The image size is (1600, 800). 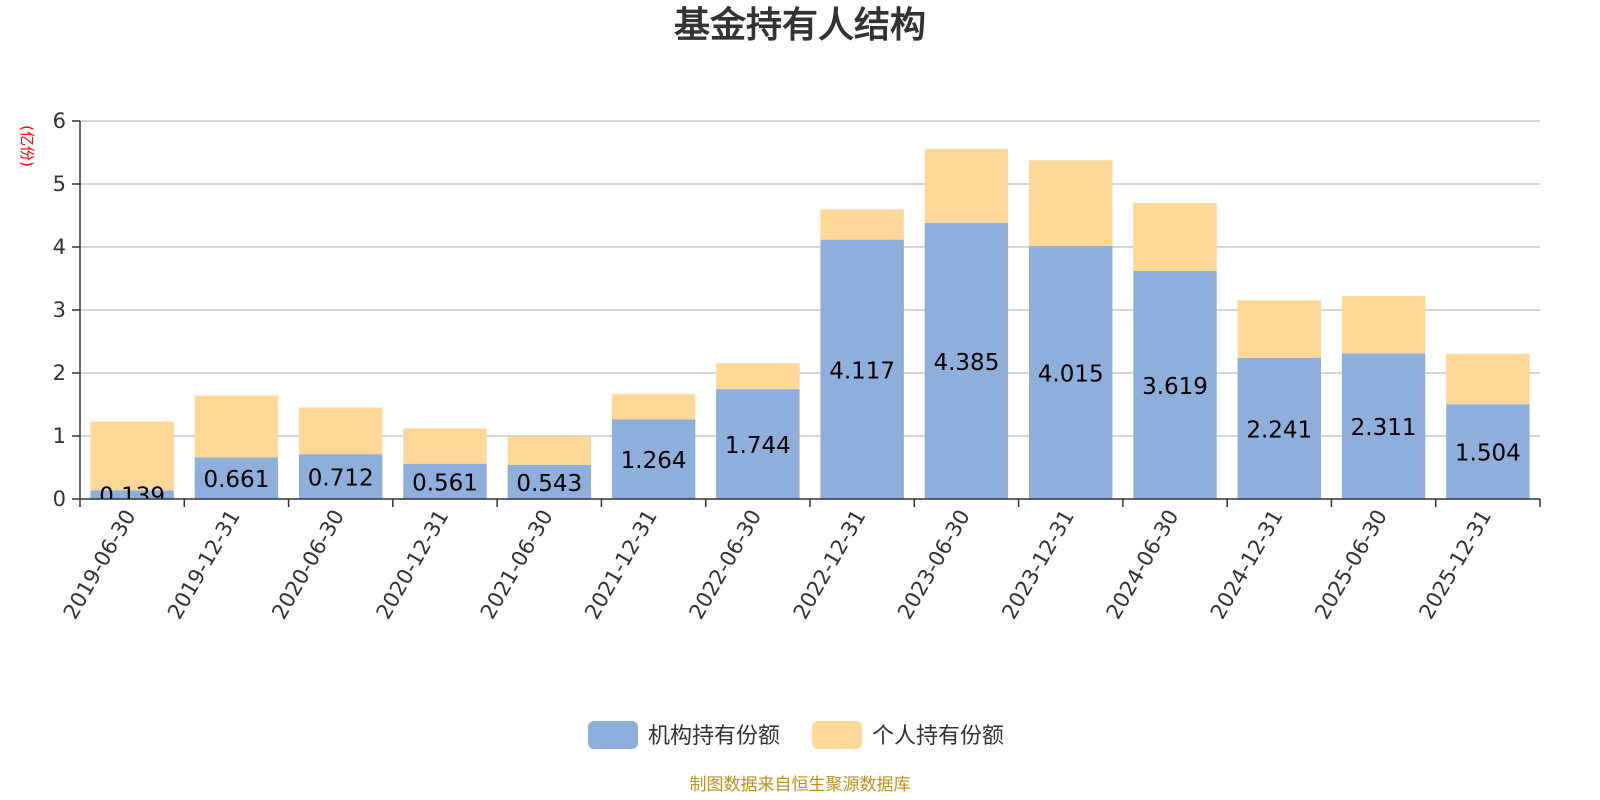 I want to click on bar-value-label: 0.661, so click(x=236, y=480).